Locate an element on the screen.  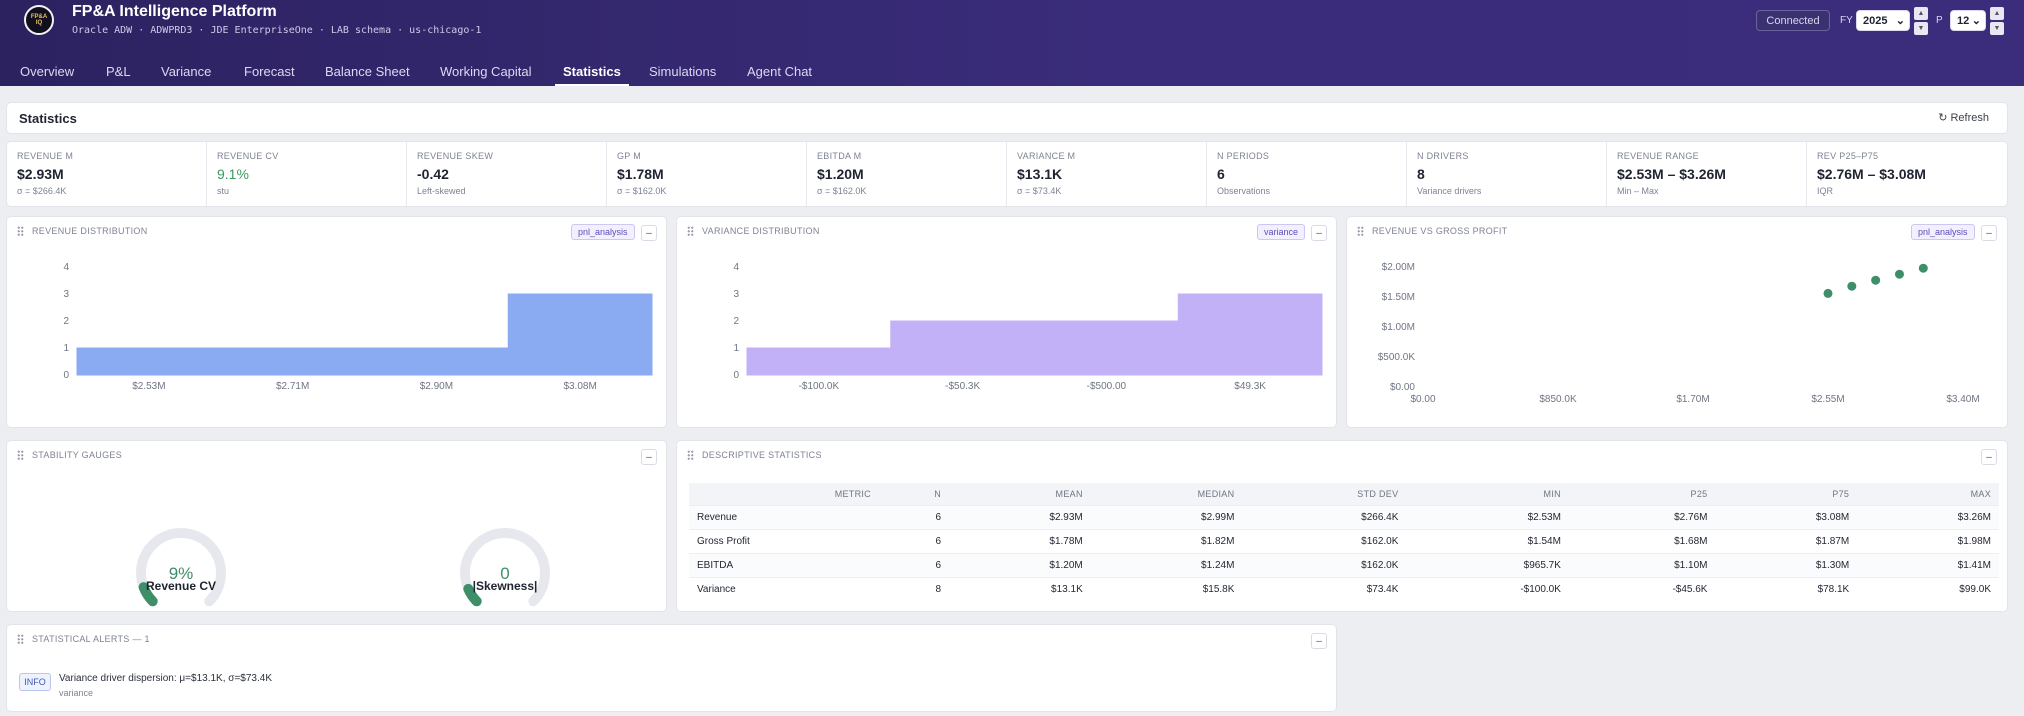
panel-title: STABILITY GAUGES is located at coordinates (77, 455).